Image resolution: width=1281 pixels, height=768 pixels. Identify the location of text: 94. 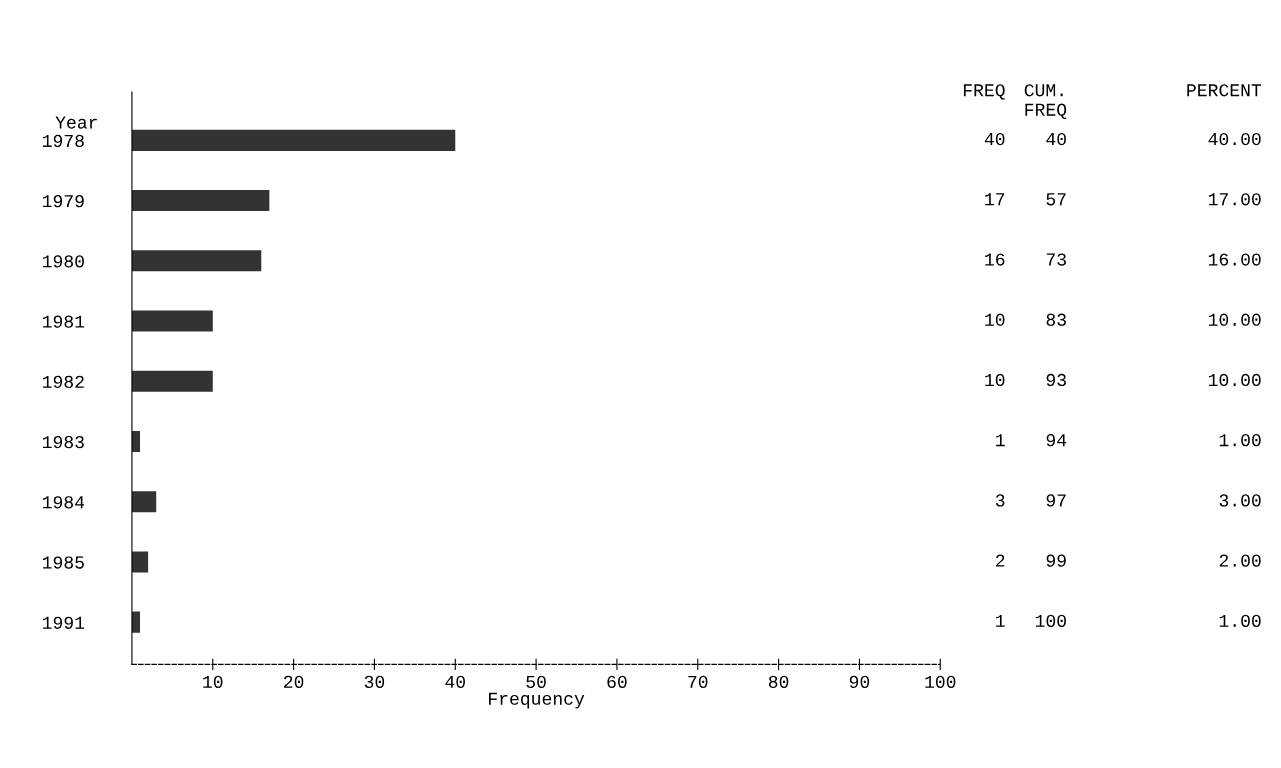
(1056, 440).